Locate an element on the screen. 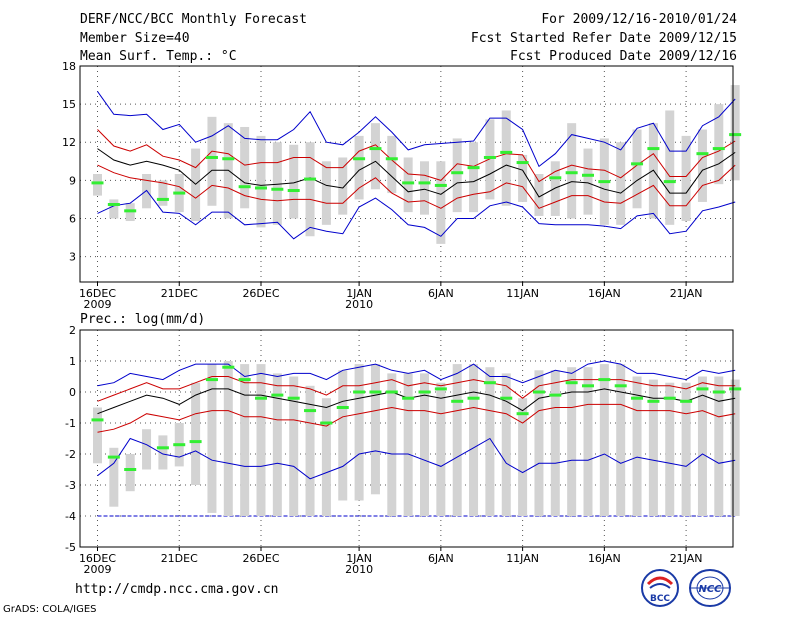 The height and width of the screenshot is (618, 800). p0-ytick-label: 6 is located at coordinates (72, 218).